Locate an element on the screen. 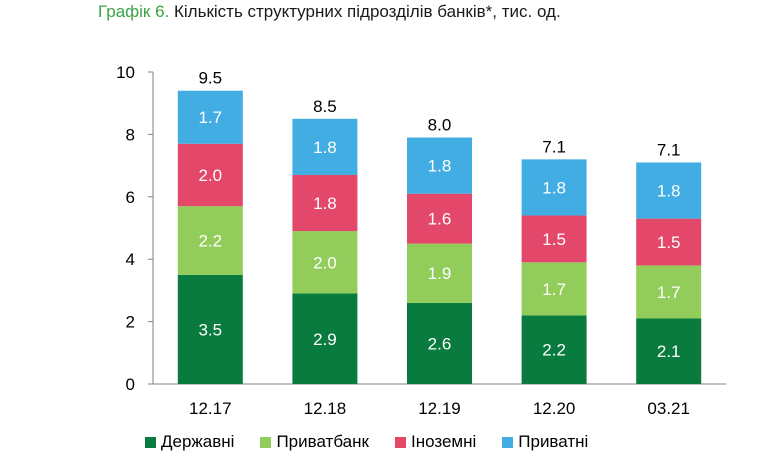 The image size is (775, 476). bar-value-label: 2.6 is located at coordinates (440, 343).